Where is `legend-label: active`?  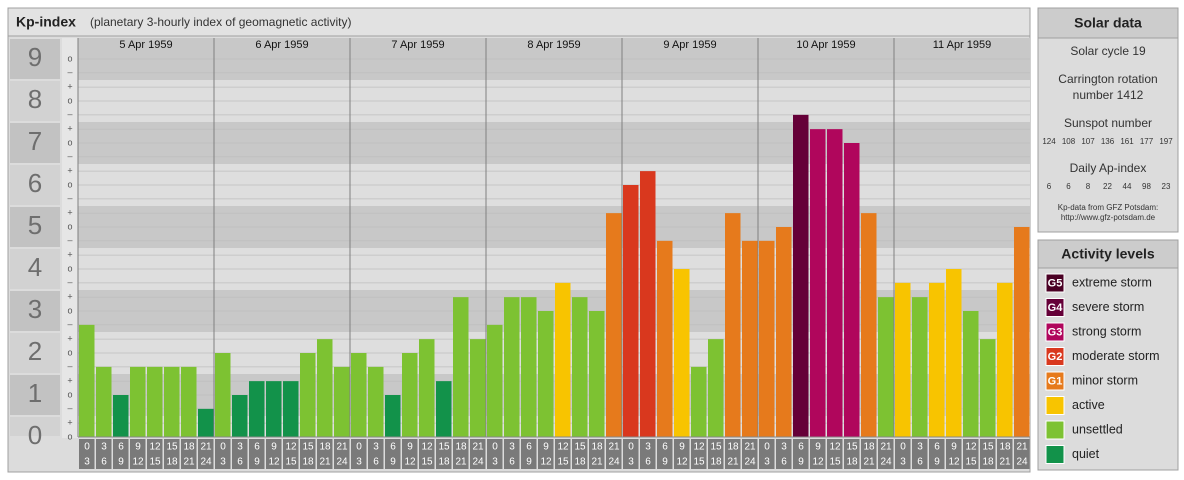
legend-label: active is located at coordinates (1088, 405).